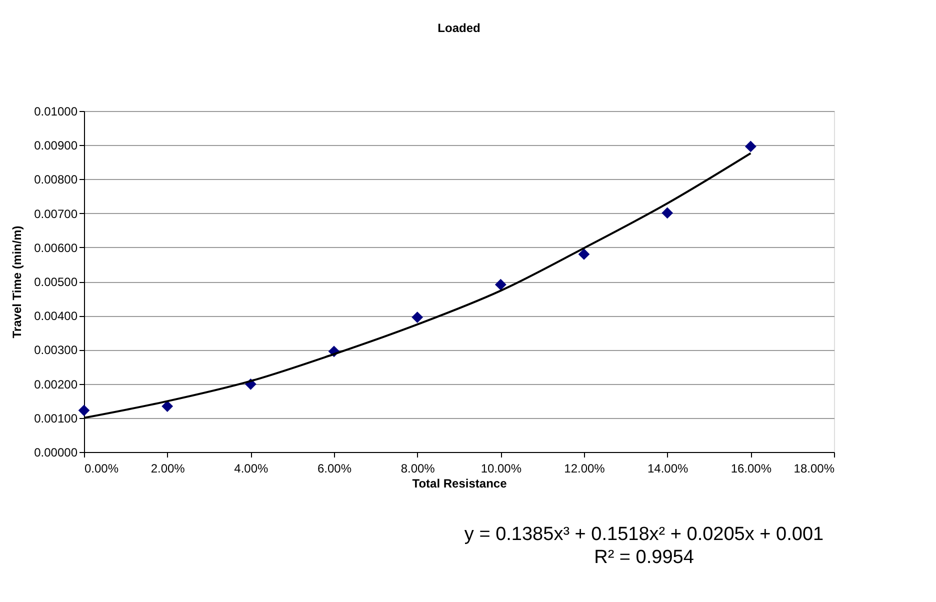 Image resolution: width=936 pixels, height=602 pixels. What do you see at coordinates (644, 534) in the screenshot?
I see `text: y = 0.1385x³ + 0.1518x² + 0.0205x + 0.001` at bounding box center [644, 534].